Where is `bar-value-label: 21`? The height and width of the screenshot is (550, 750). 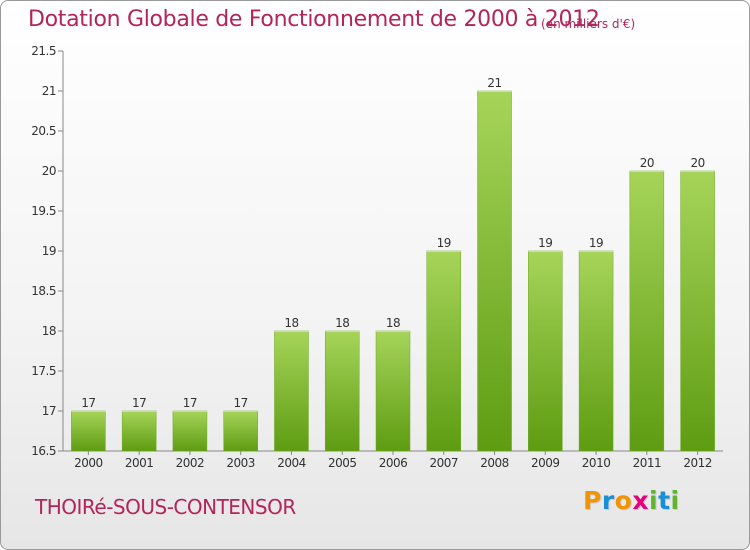 bar-value-label: 21 is located at coordinates (494, 83).